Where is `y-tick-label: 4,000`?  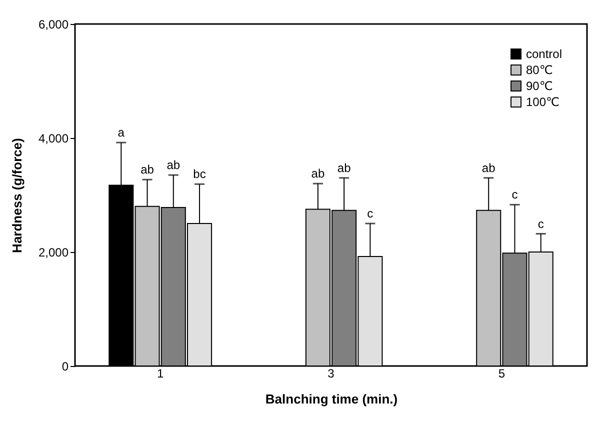
y-tick-label: 4,000 is located at coordinates (53, 139).